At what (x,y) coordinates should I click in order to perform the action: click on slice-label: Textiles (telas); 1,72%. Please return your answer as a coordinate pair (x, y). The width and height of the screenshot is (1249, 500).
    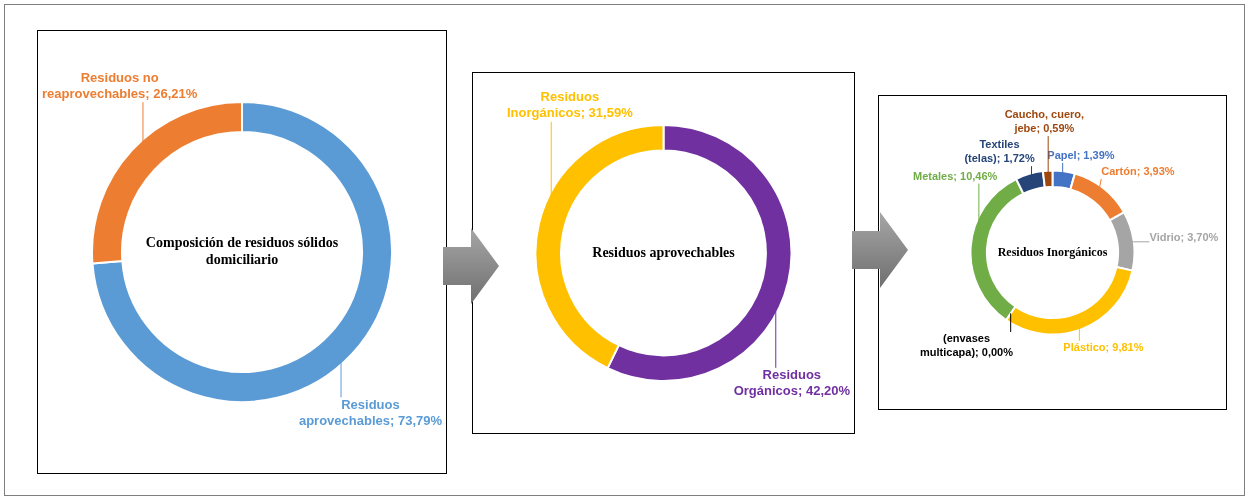
    Looking at the image, I should click on (999, 151).